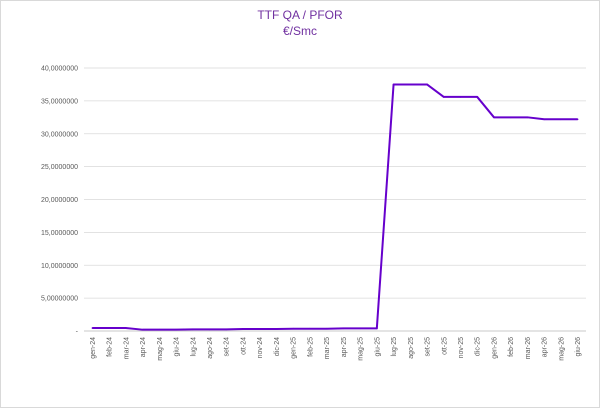 The width and height of the screenshot is (600, 408). Describe the element at coordinates (177, 347) in the screenshot. I see `x-tick-label: giu-24` at that location.